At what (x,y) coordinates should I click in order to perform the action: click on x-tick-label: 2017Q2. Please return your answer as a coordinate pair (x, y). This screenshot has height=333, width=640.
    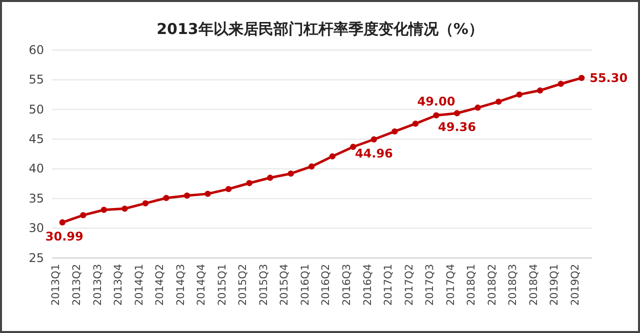
    Looking at the image, I should click on (409, 285).